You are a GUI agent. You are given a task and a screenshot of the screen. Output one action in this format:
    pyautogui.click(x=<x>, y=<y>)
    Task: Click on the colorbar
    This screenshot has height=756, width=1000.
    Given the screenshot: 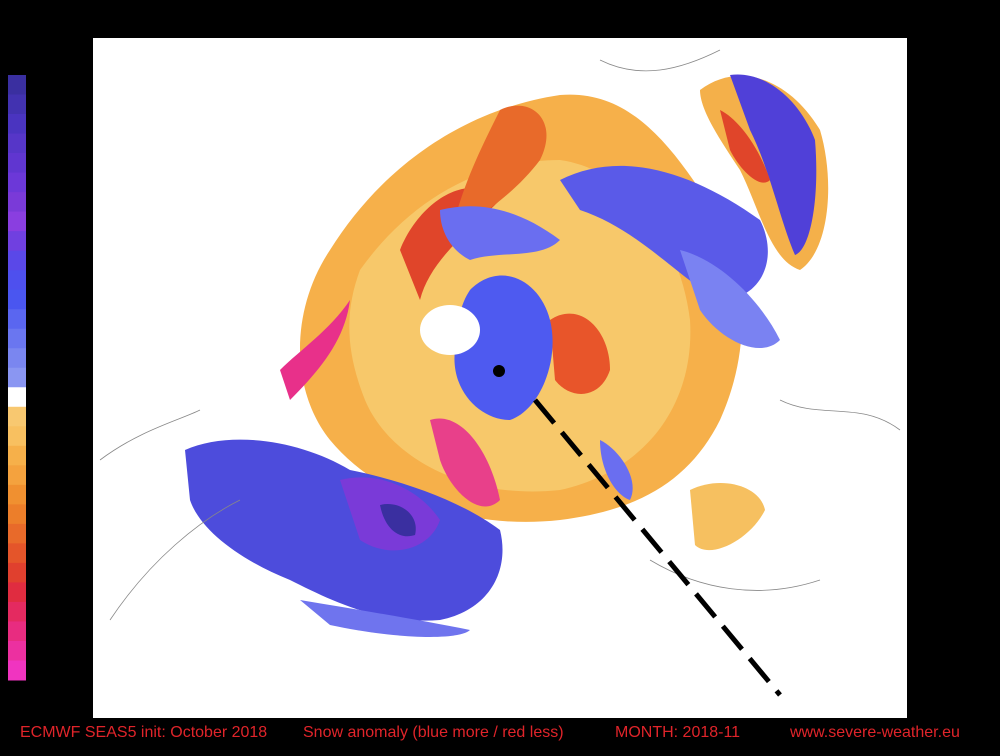 What is the action you would take?
    pyautogui.click(x=17, y=378)
    